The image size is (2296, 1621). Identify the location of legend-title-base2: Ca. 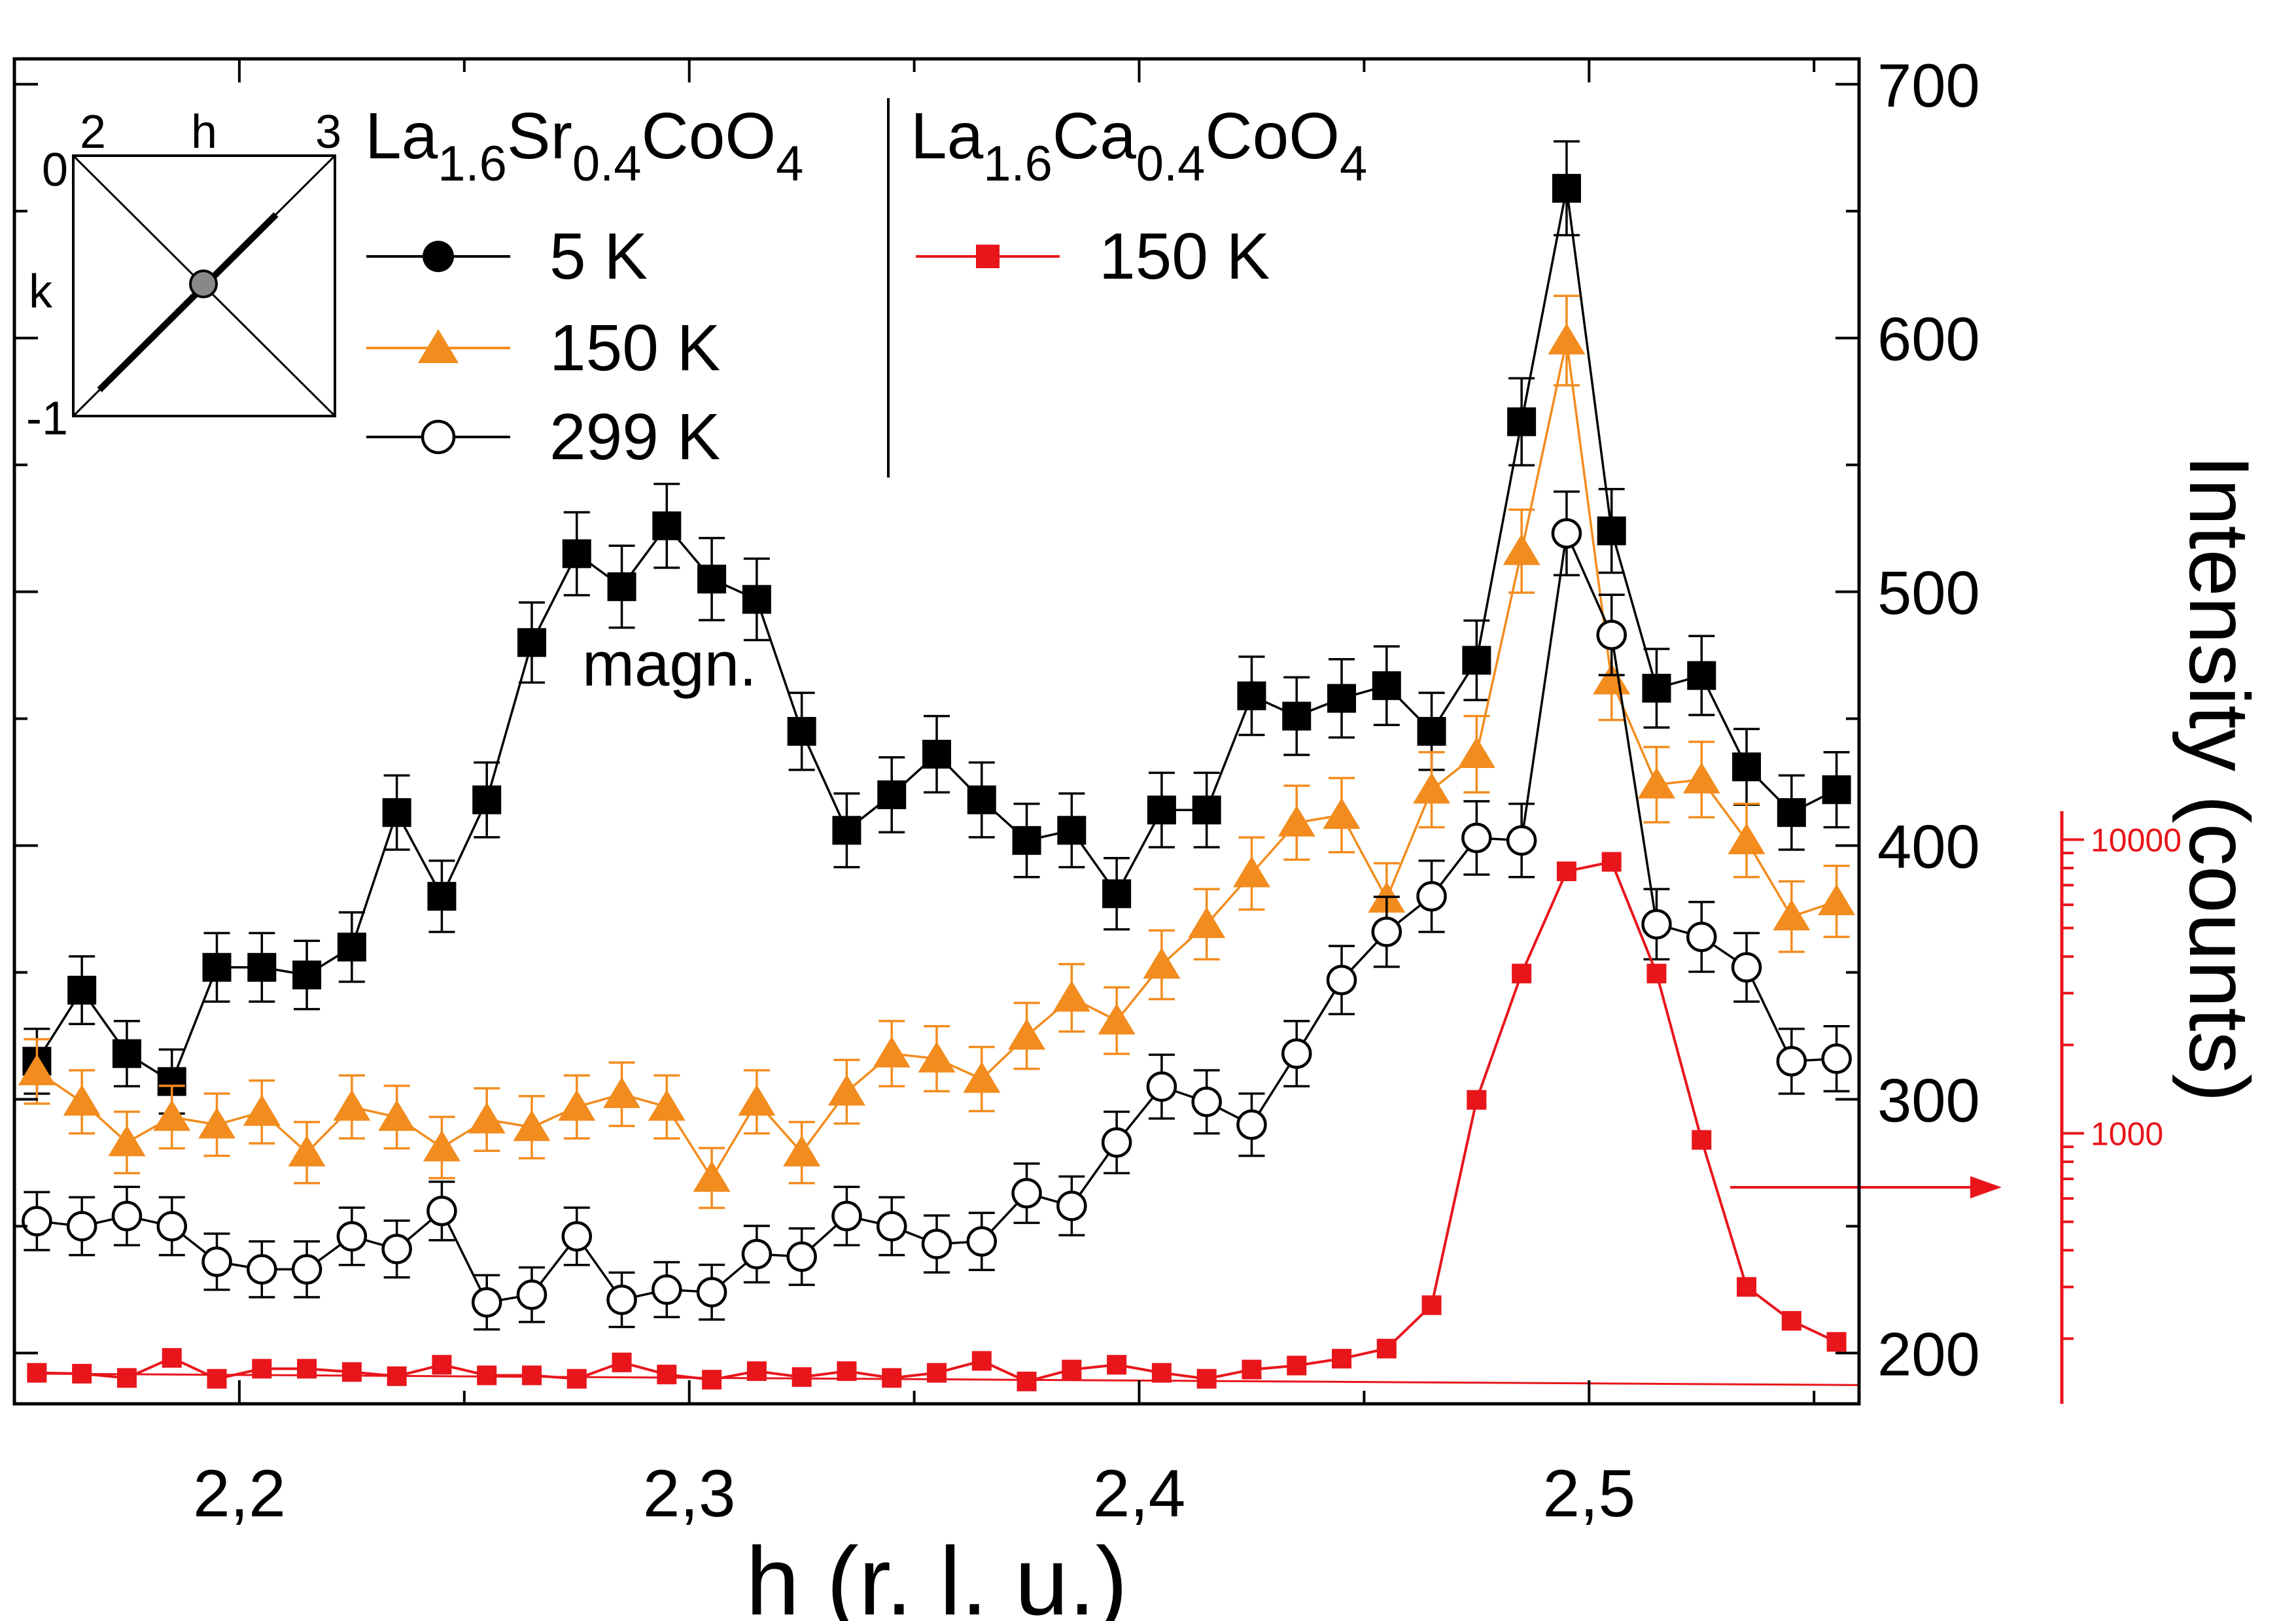
(1094, 136).